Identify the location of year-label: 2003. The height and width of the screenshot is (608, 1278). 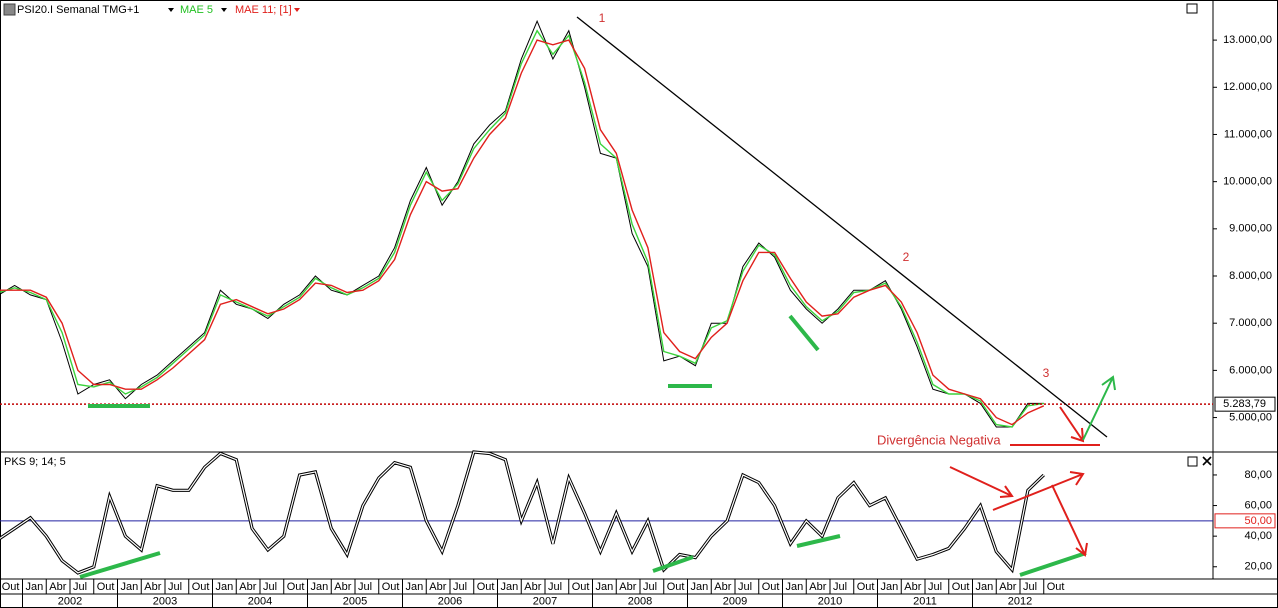
(165, 601).